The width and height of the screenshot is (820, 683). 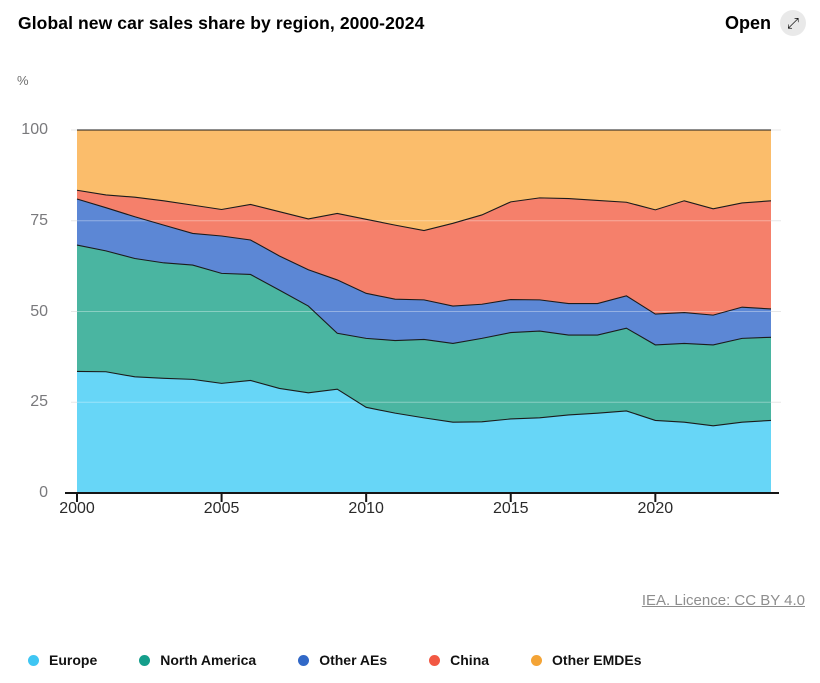 I want to click on legend-item-china: China, so click(x=459, y=660).